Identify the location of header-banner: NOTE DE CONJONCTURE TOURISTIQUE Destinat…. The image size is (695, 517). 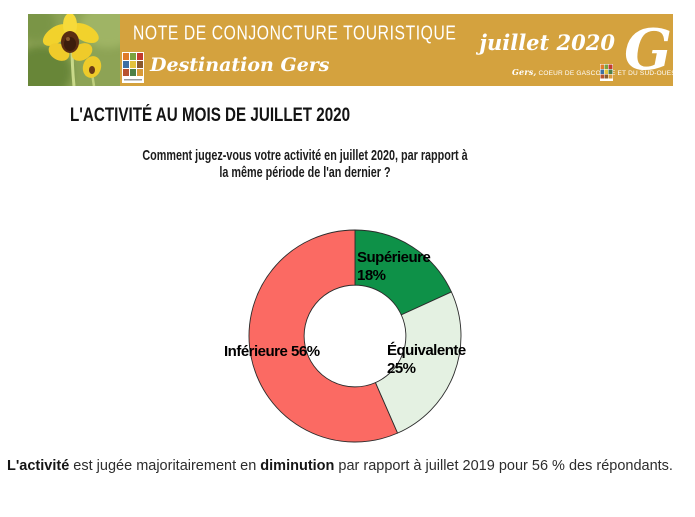
(354, 50).